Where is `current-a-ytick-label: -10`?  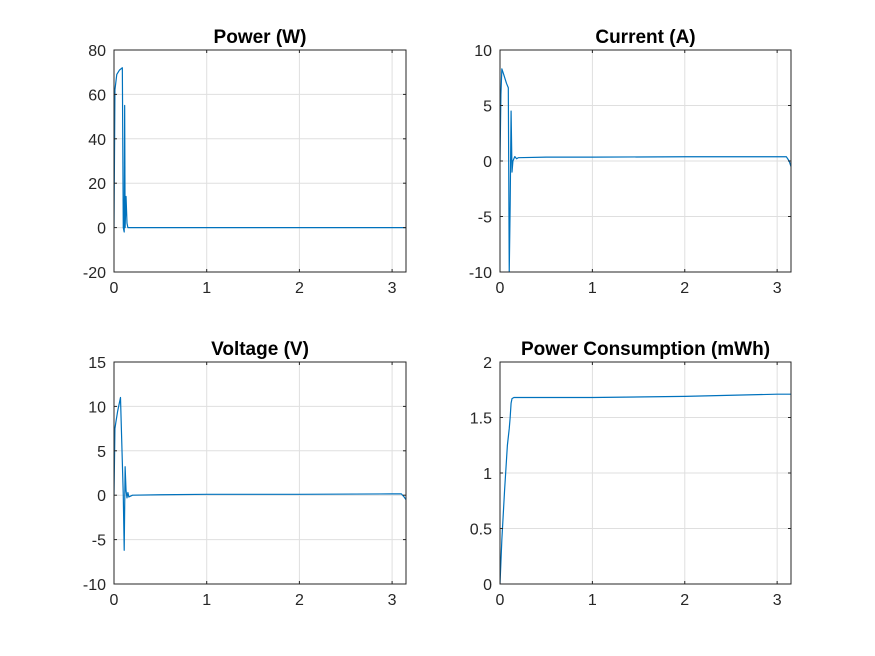
current-a-ytick-label: -10 is located at coordinates (480, 273).